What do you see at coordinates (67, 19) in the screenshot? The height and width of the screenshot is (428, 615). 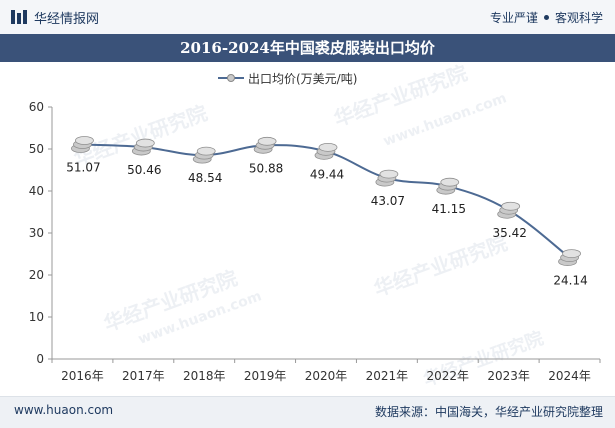 I see `brand-name: 华经情报网` at bounding box center [67, 19].